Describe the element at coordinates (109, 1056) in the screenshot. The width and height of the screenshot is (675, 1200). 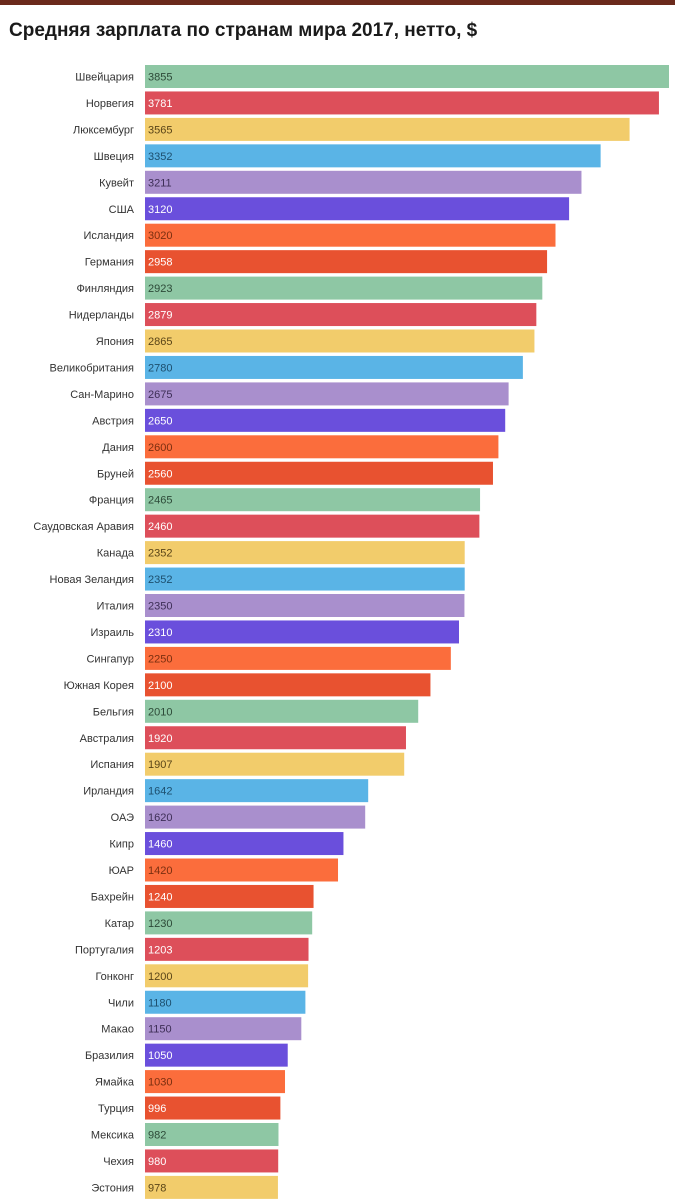
I see `category-label: Бразилия` at that location.